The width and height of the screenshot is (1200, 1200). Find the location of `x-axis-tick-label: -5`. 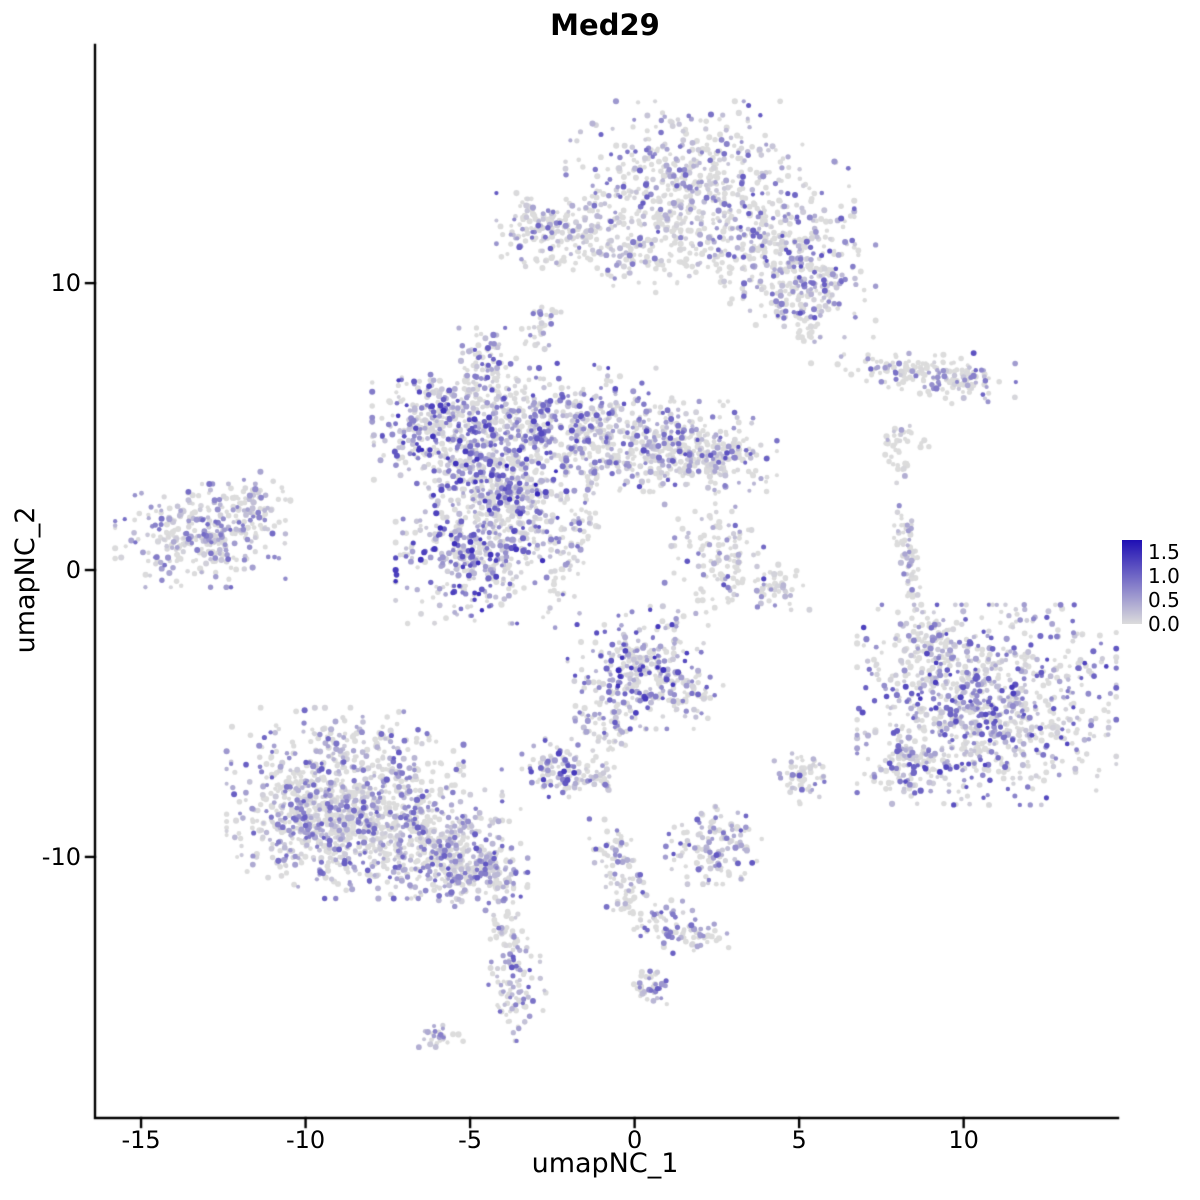

x-axis-tick-label: -5 is located at coordinates (470, 1140).